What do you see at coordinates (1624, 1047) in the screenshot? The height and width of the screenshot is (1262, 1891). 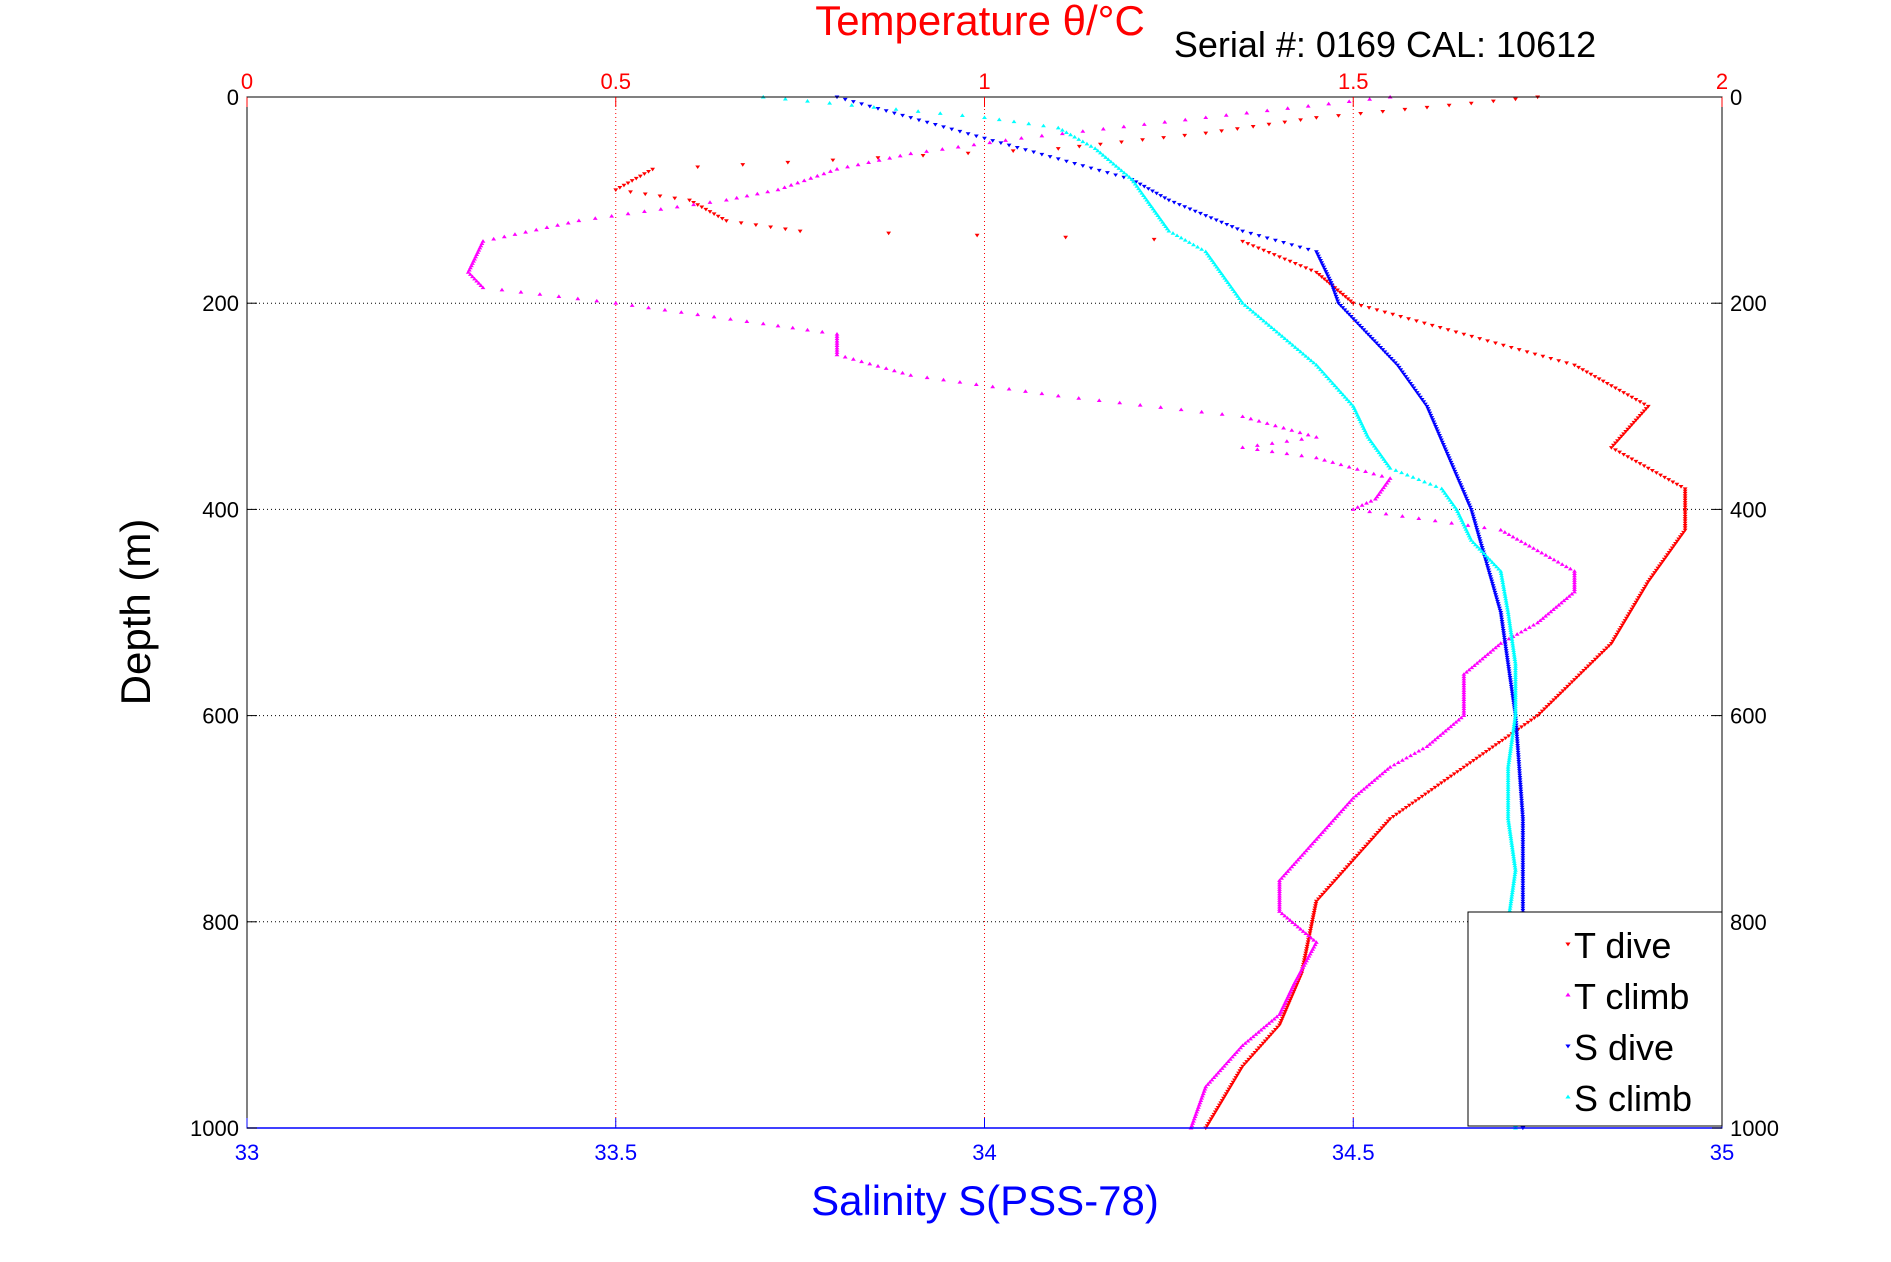 I see `legend-label: S dive` at bounding box center [1624, 1047].